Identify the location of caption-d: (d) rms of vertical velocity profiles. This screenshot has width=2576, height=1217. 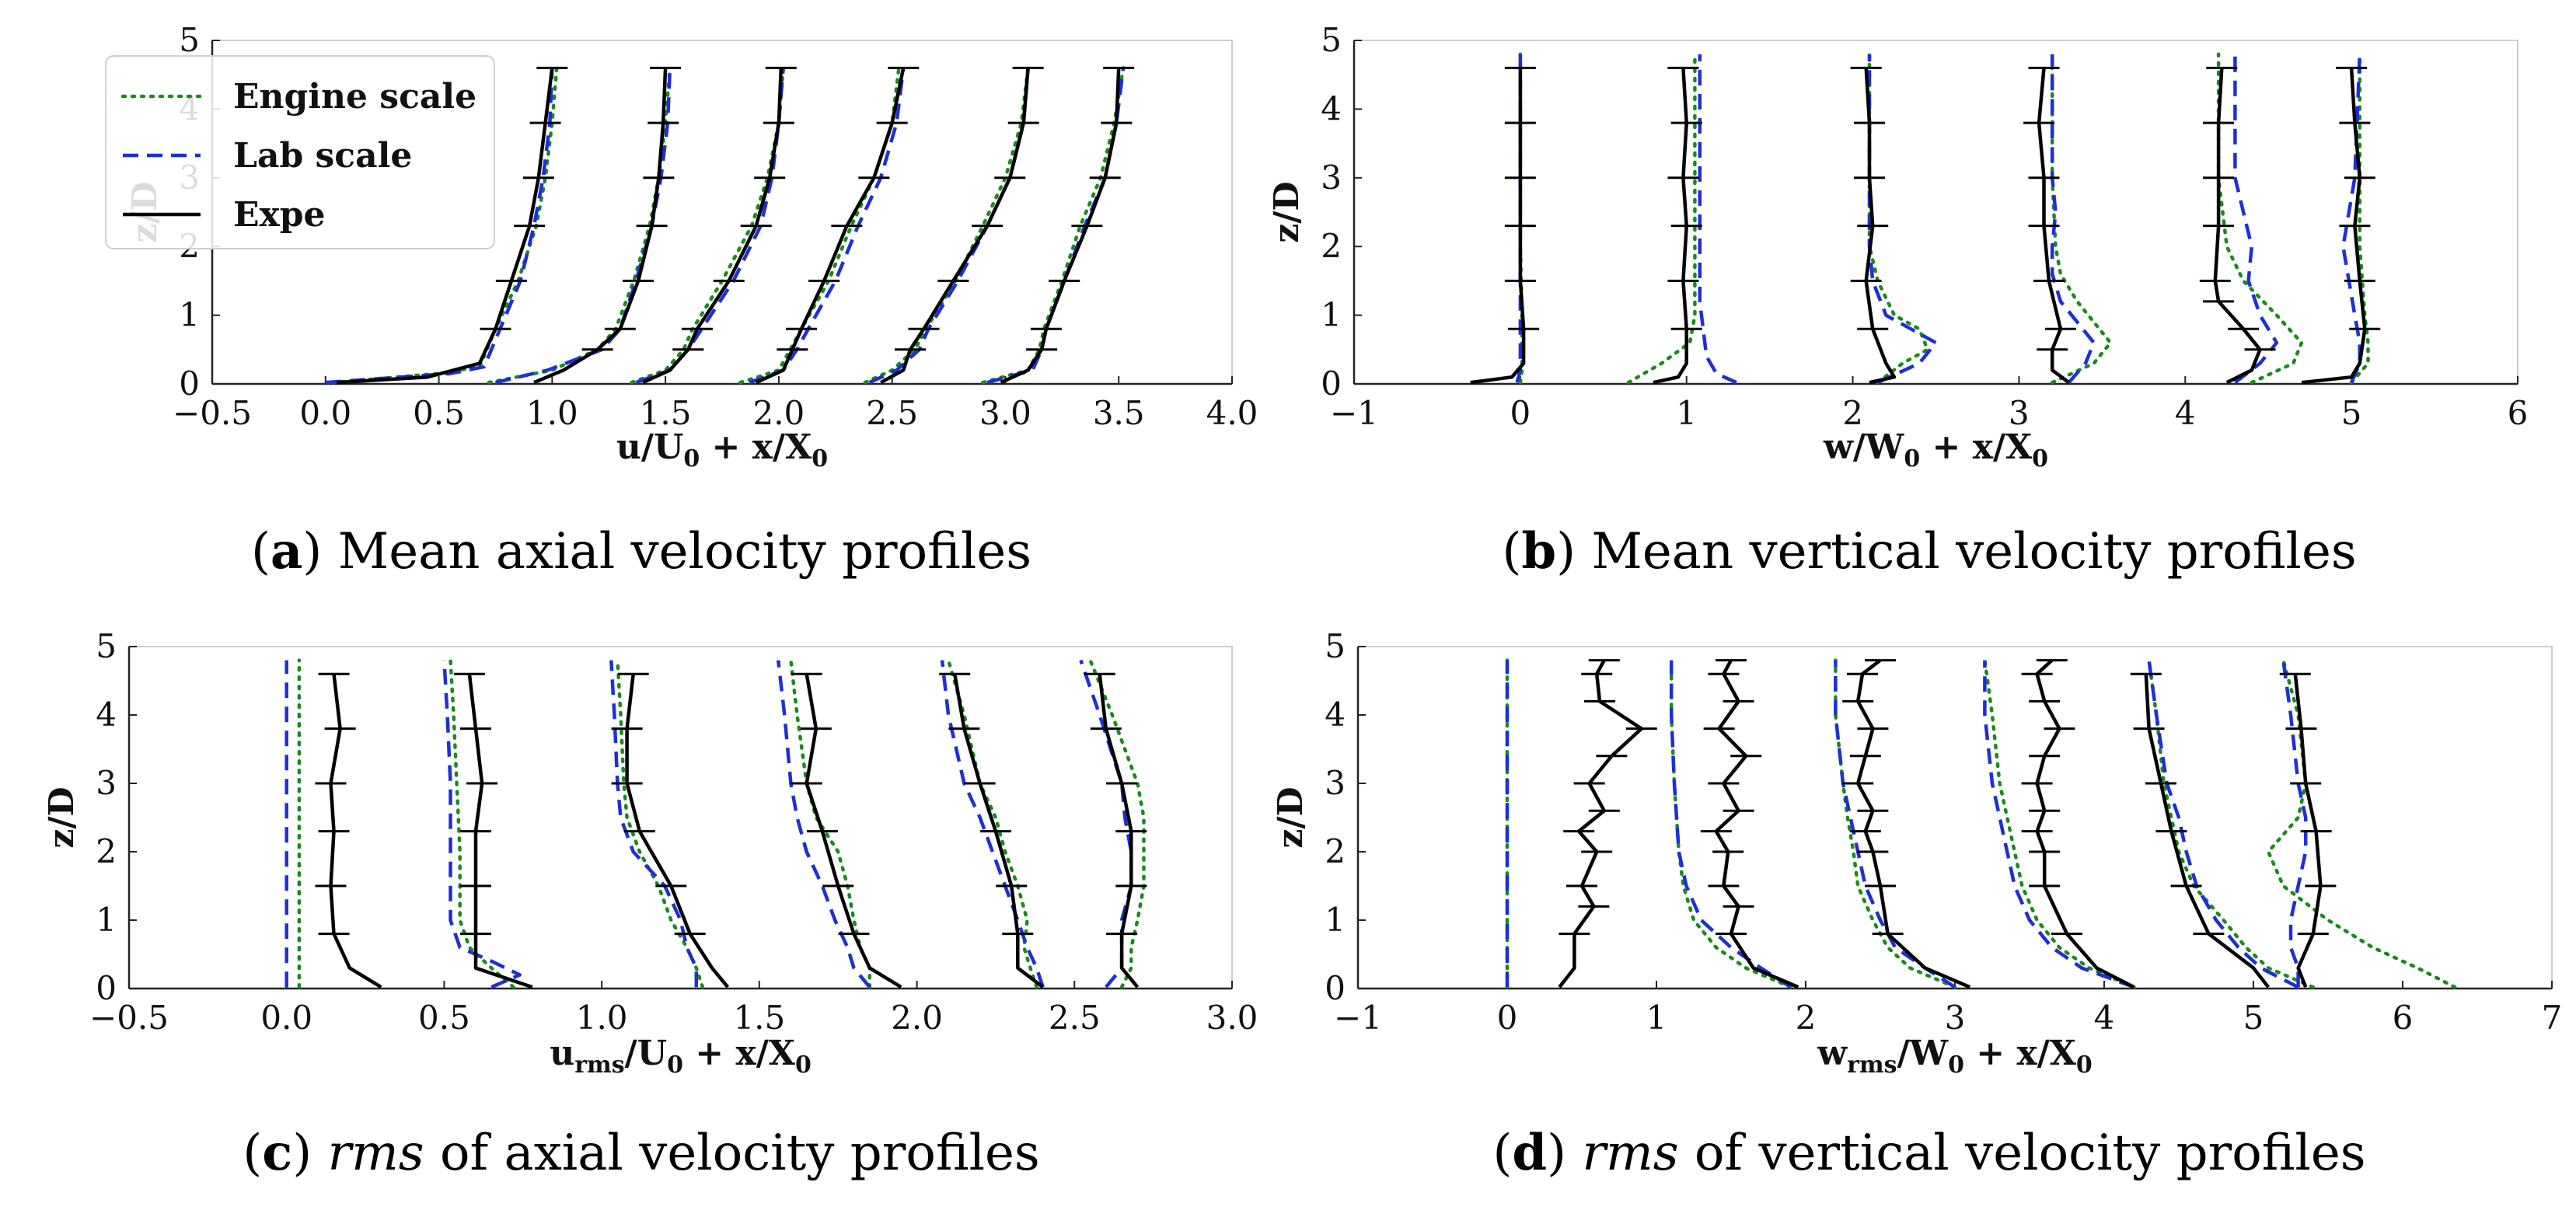
(1929, 1153).